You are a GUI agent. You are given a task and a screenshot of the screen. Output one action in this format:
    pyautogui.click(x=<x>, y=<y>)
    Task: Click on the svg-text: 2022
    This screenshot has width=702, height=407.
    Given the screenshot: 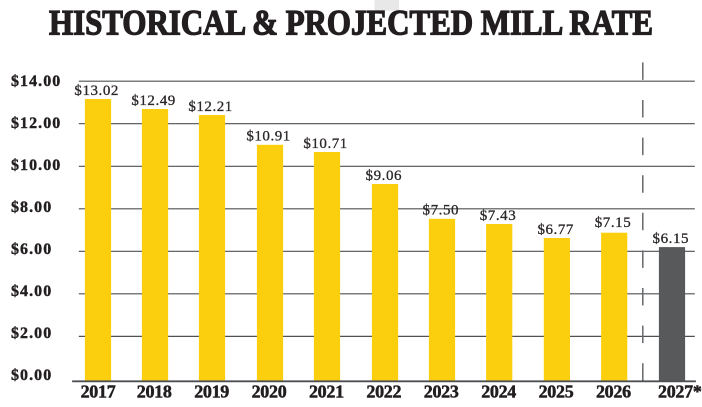 What is the action you would take?
    pyautogui.click(x=383, y=392)
    